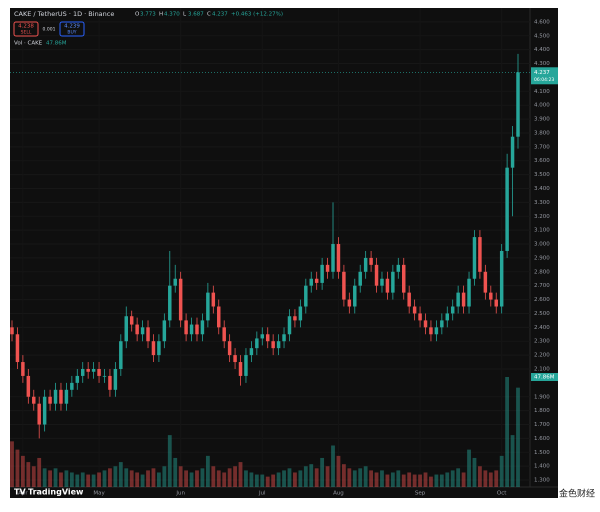 The image size is (600, 512). What do you see at coordinates (220, 15) in the screenshot?
I see `ohlc-value: 4.237` at bounding box center [220, 15].